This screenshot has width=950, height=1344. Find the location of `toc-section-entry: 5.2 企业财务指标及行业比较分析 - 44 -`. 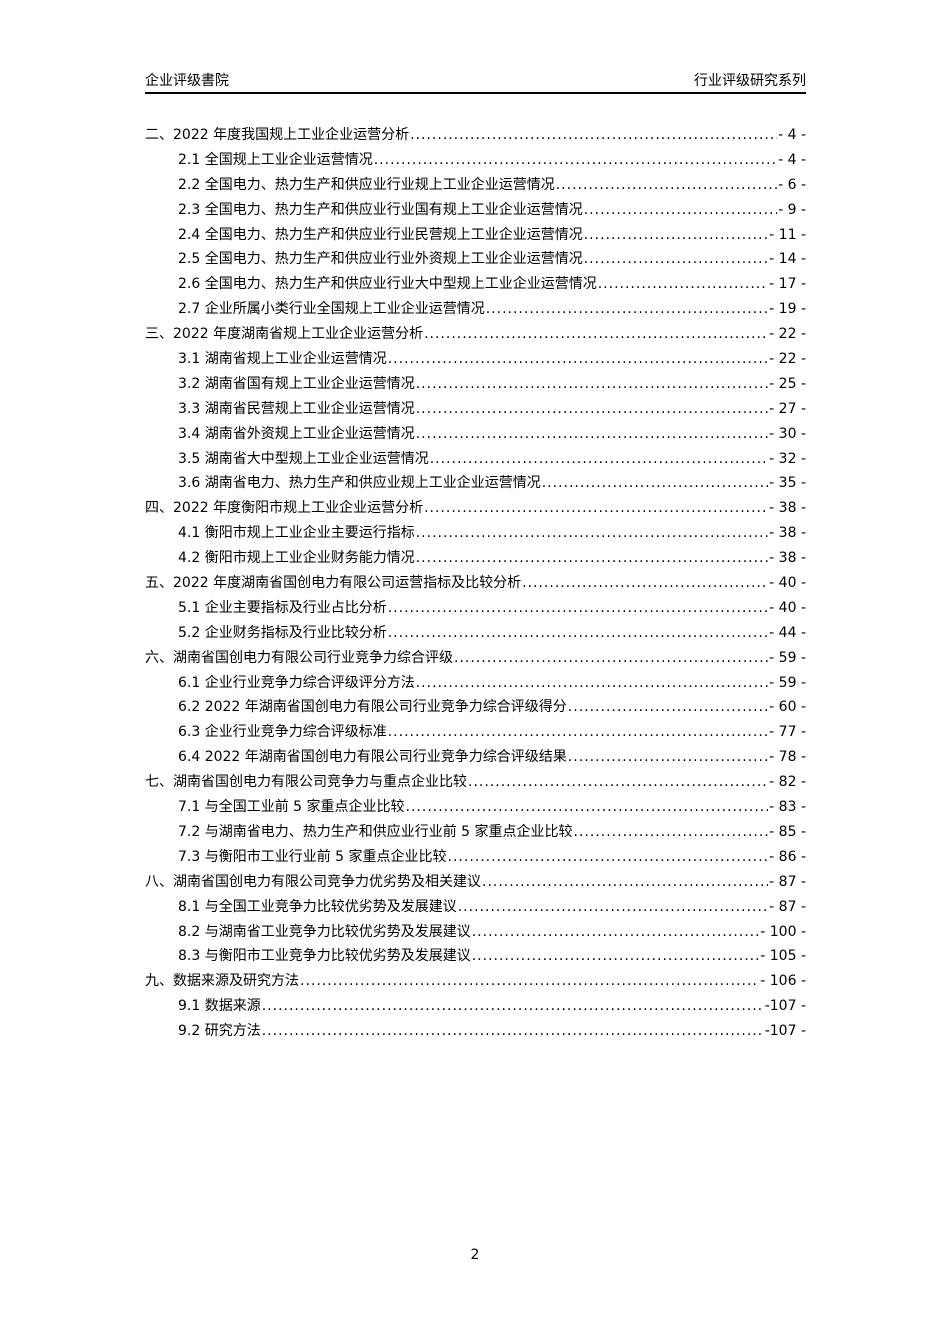

toc-section-entry: 5.2 企业财务指标及行业比较分析 - 44 - is located at coordinates (475, 634).